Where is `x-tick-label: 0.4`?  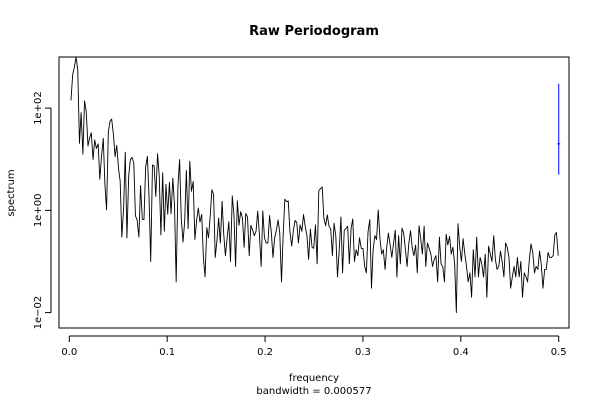 x-tick-label: 0.4 is located at coordinates (461, 352).